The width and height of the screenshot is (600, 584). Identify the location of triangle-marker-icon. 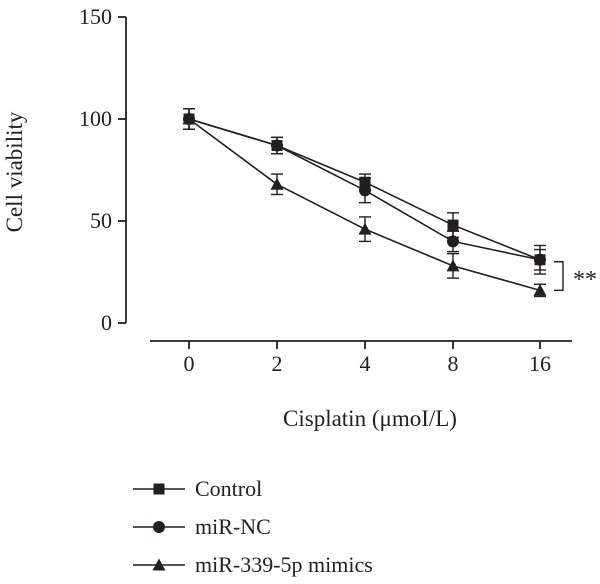
(159, 564).